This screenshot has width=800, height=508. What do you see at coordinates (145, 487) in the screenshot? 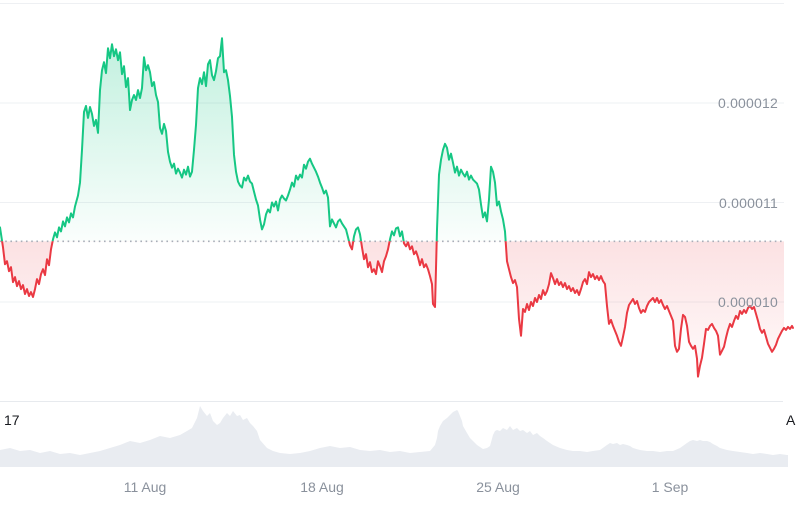
I see `x-axis-label: 11 Aug` at bounding box center [145, 487].